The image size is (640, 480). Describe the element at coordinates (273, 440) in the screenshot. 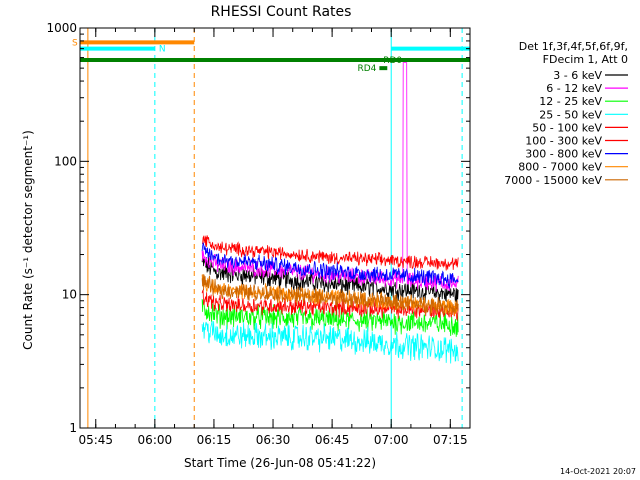

I see `x-tick-label: 06:30` at that location.